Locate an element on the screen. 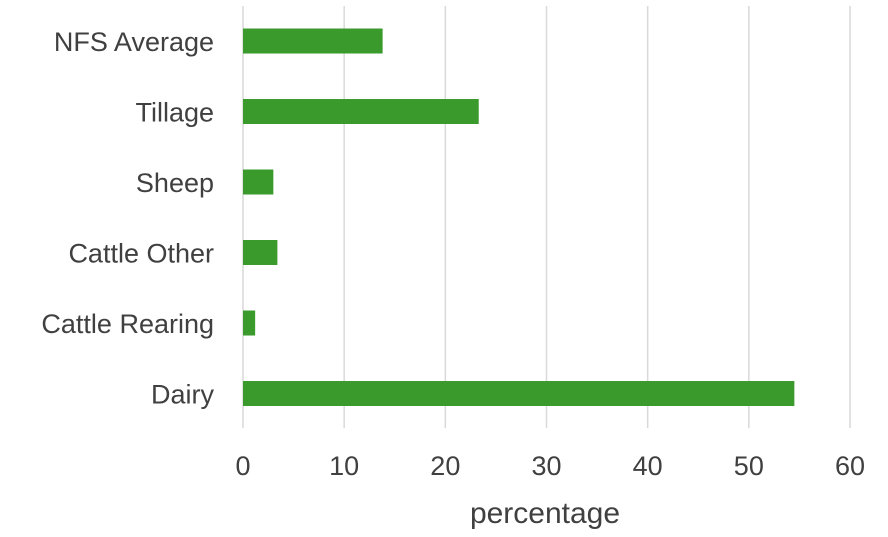  category-label: Cattle Rearing is located at coordinates (127, 324).